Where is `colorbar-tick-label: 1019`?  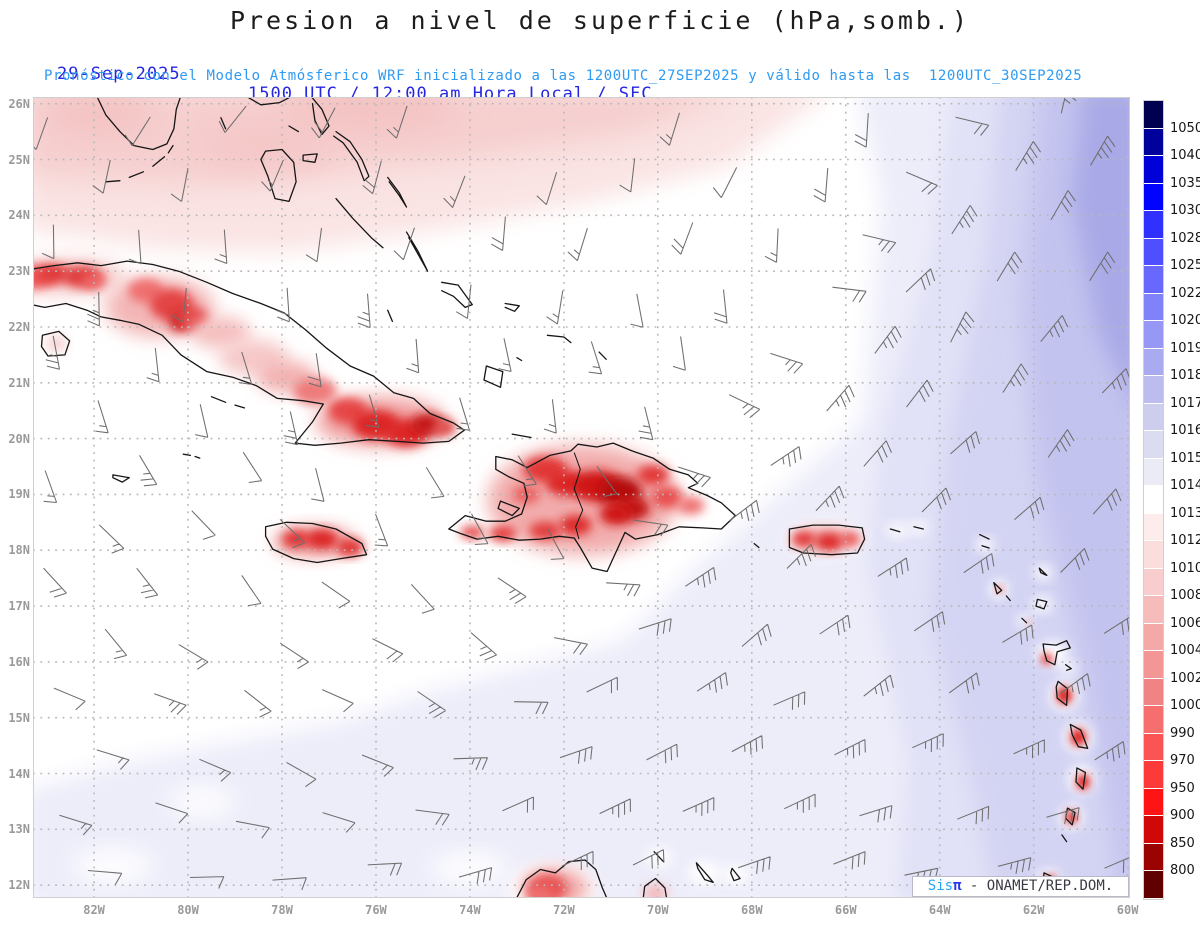
colorbar-tick-label: 1019 is located at coordinates (1185, 348).